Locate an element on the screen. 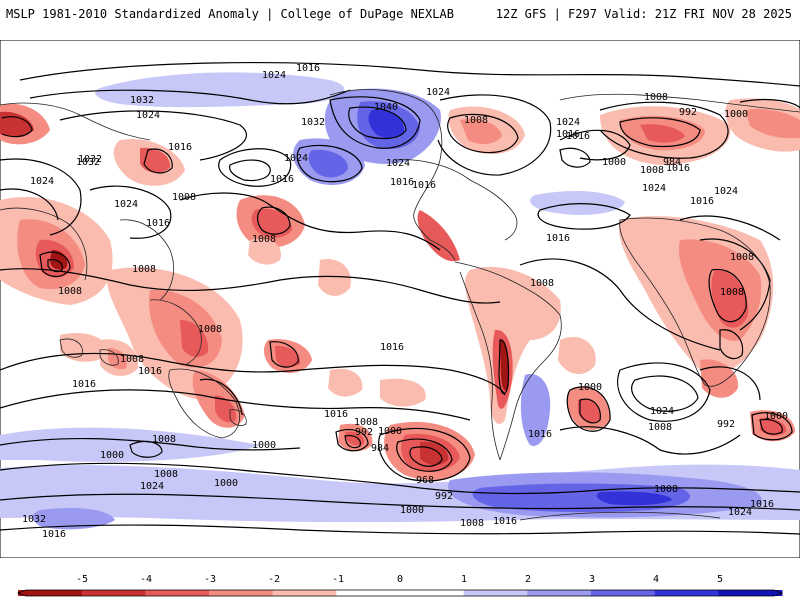  colorbar-tick: 3 is located at coordinates (592, 579).